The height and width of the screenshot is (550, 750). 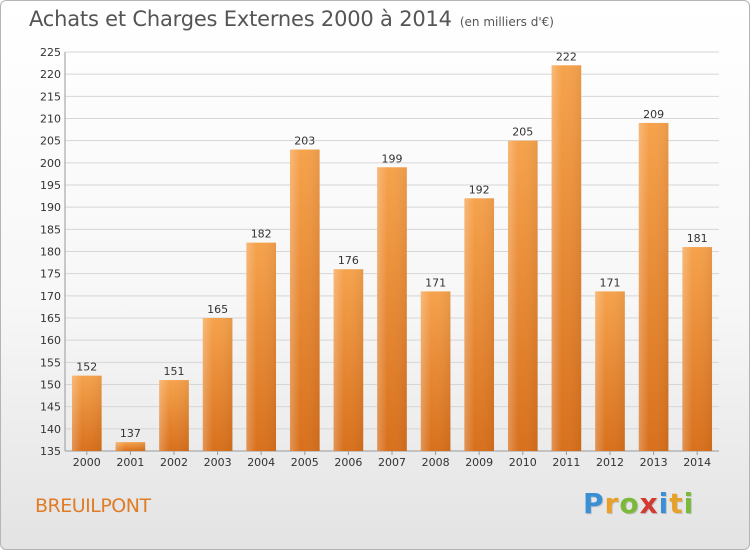 What do you see at coordinates (50, 362) in the screenshot?
I see `y-tick-label: 155` at bounding box center [50, 362].